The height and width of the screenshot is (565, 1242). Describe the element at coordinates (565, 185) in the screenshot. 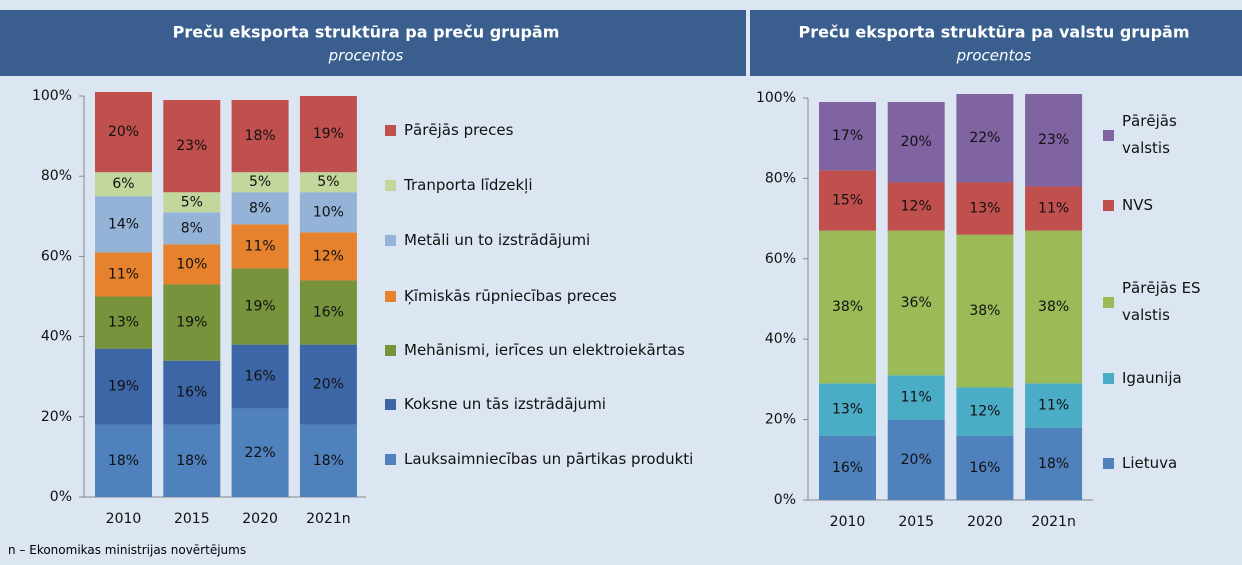

I see `legend-item: Tranporta līdzekļi` at that location.